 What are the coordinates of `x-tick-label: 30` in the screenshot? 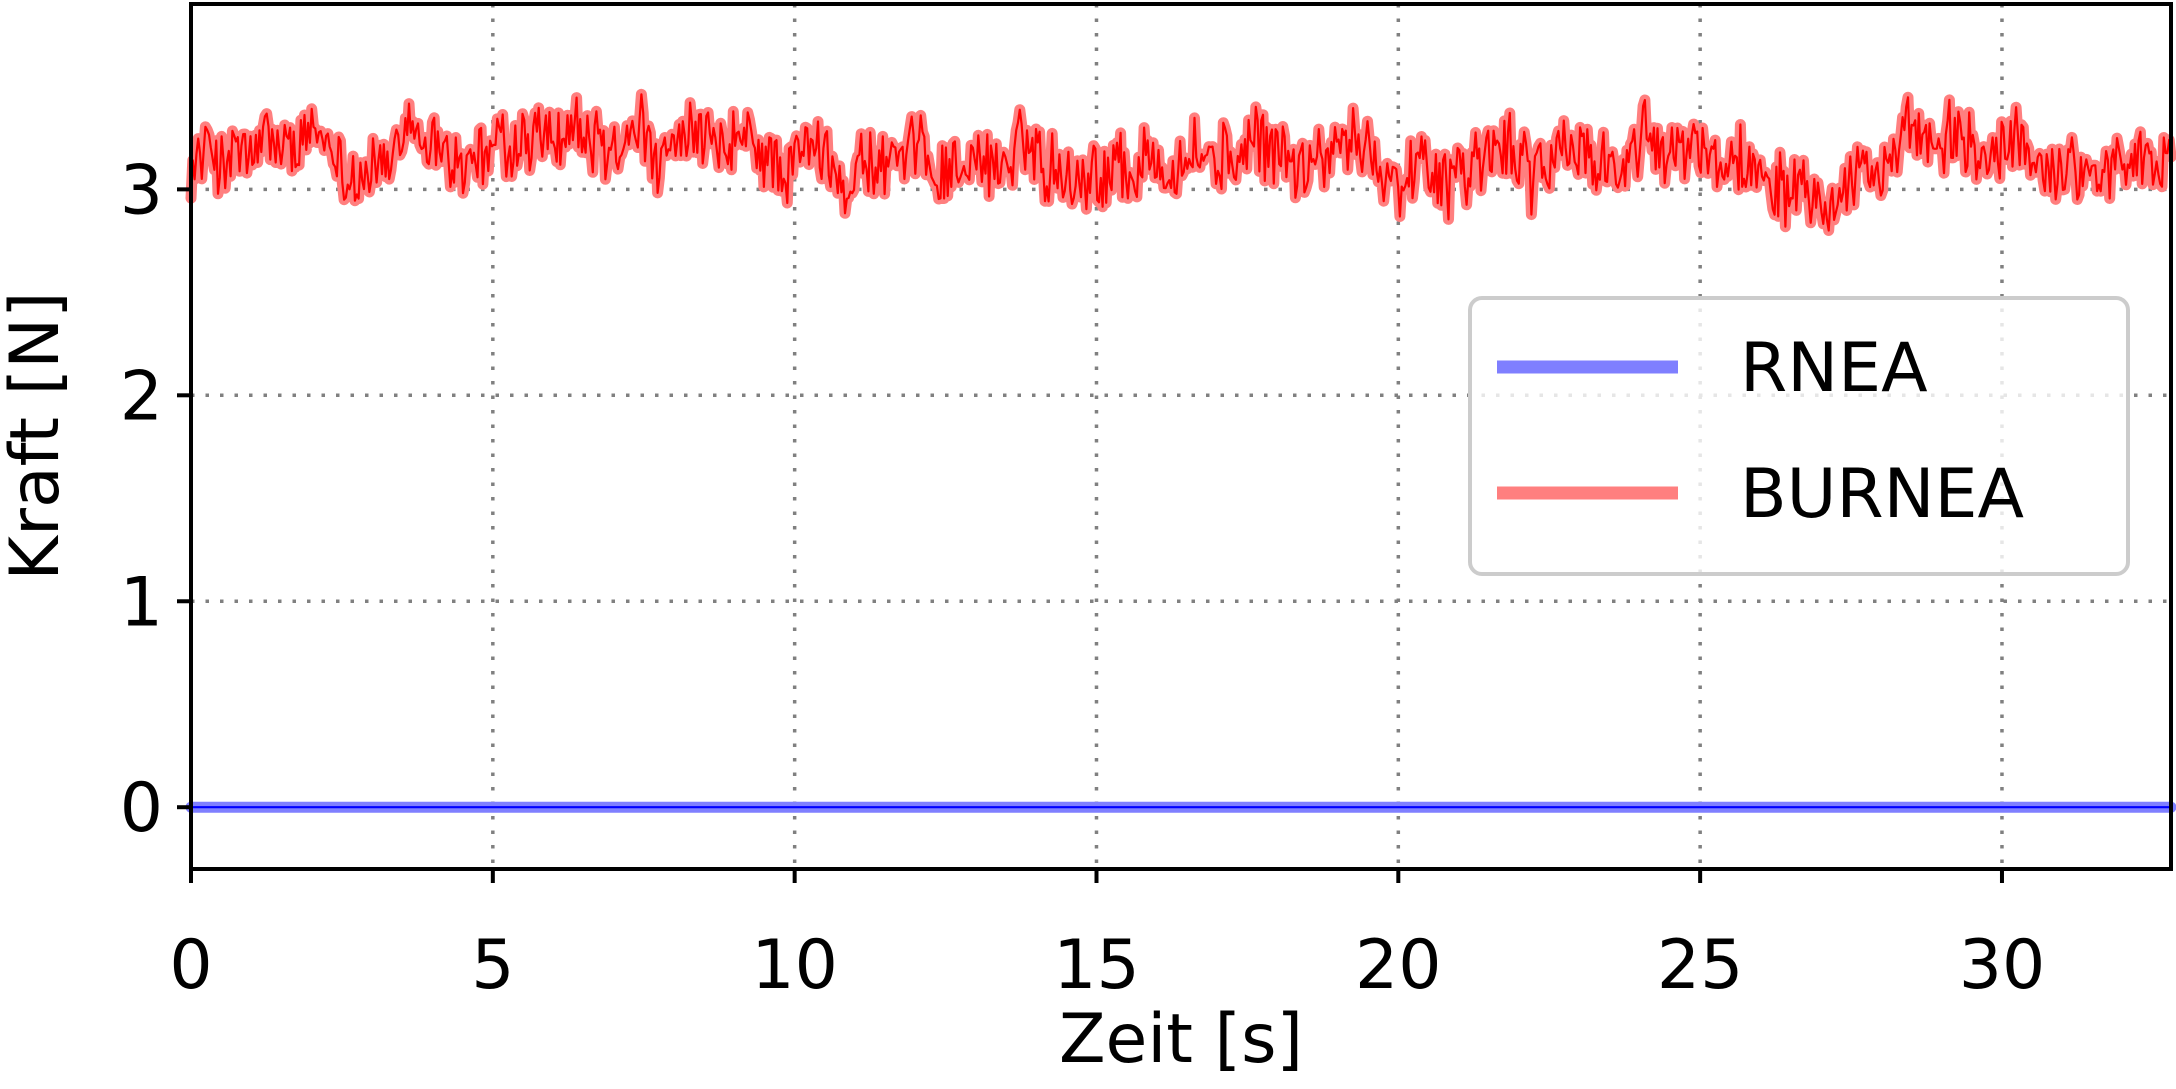 It's located at (2002, 965).